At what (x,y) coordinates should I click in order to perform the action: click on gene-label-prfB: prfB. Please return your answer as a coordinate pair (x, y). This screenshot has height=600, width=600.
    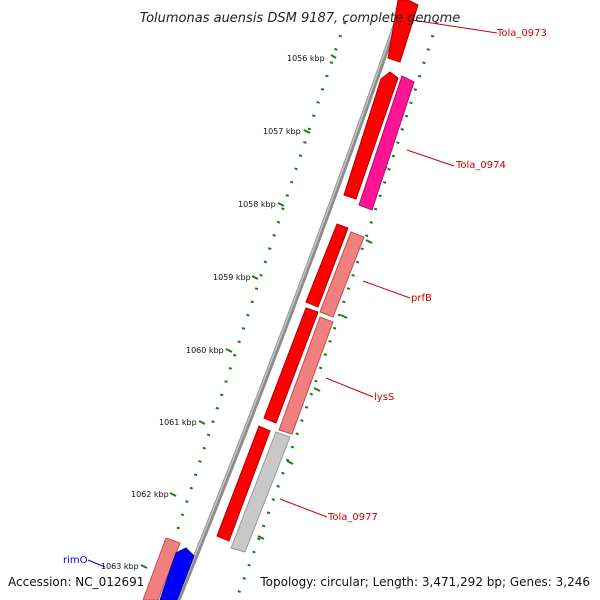
    Looking at the image, I should click on (421, 298).